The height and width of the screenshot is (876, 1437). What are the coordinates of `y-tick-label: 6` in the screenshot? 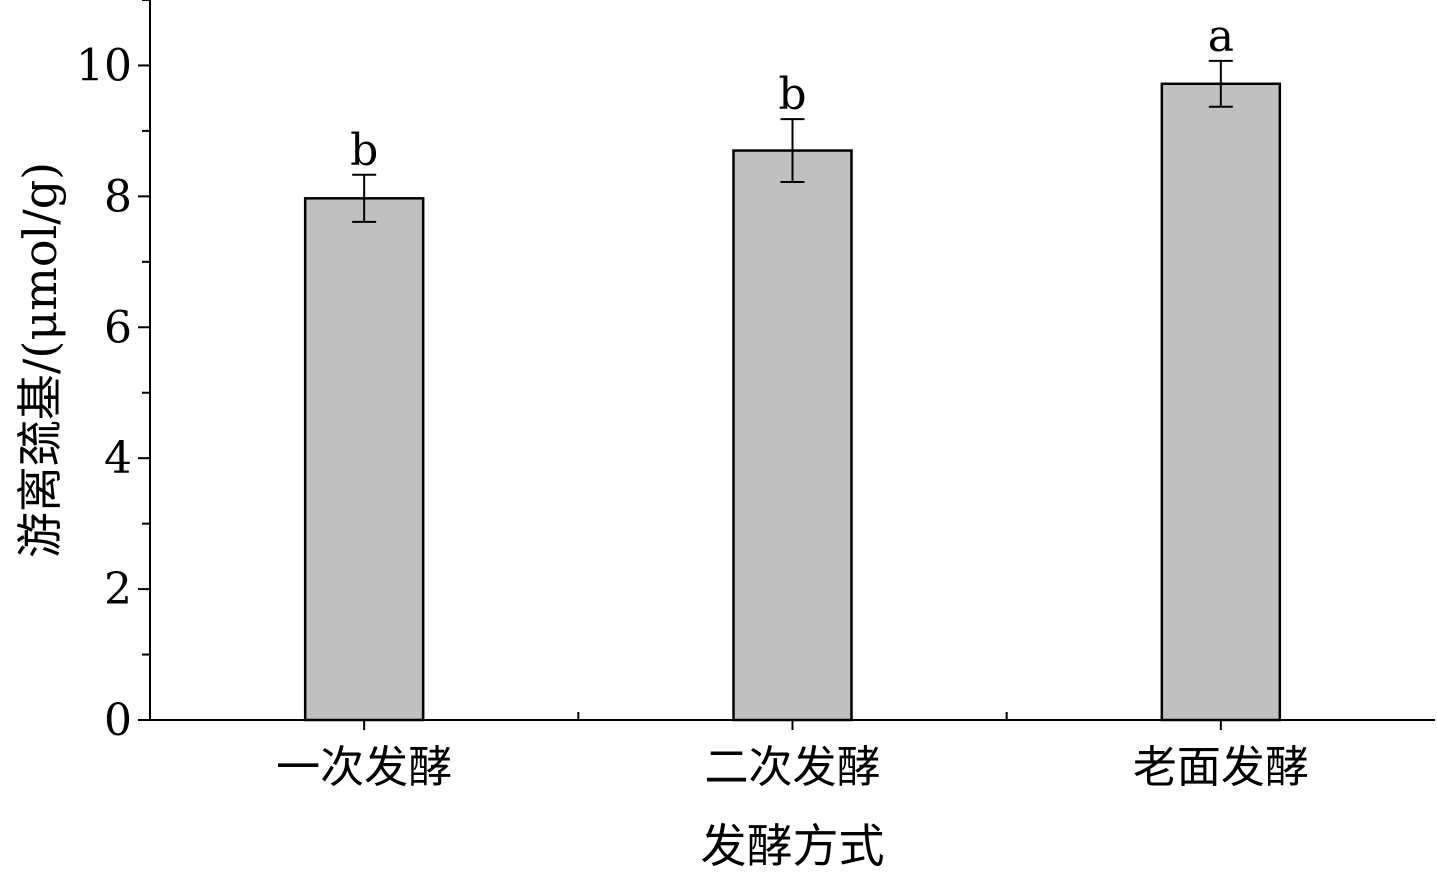 It's located at (118, 327).